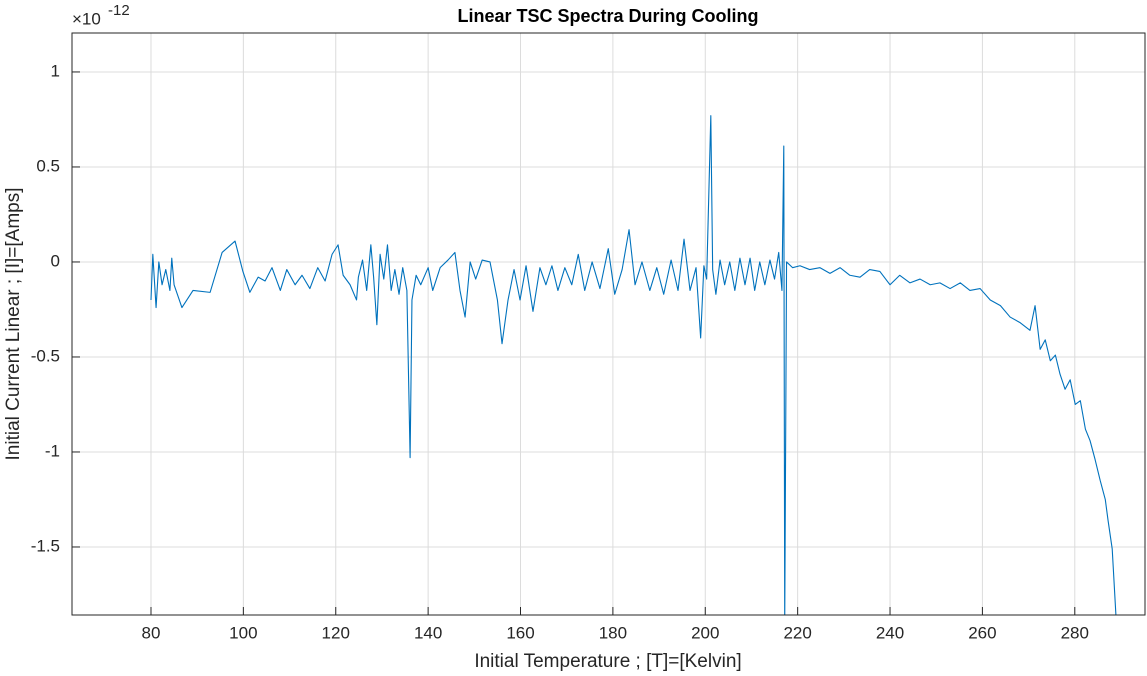 The width and height of the screenshot is (1147, 676). What do you see at coordinates (243, 632) in the screenshot?
I see `x-tick-label: 100` at bounding box center [243, 632].